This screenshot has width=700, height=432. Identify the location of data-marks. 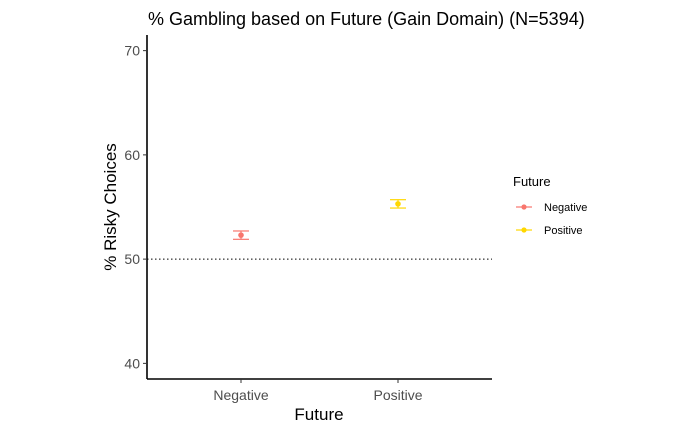
(319, 219).